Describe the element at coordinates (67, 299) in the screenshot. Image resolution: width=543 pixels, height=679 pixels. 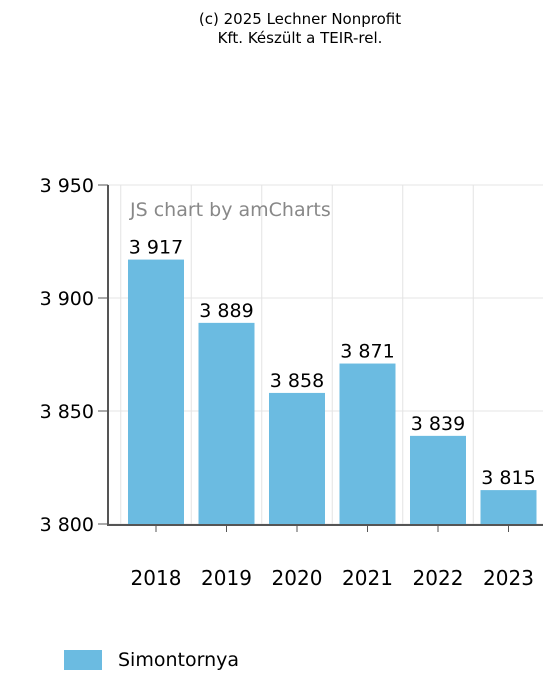
I see `y-tick-label: 3 900` at that location.